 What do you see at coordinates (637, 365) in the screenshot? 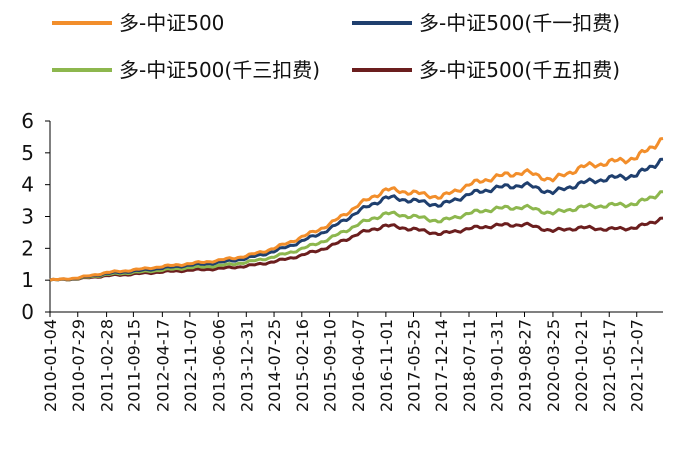
I see `x-tick-label: 2021-12-07` at bounding box center [637, 365].